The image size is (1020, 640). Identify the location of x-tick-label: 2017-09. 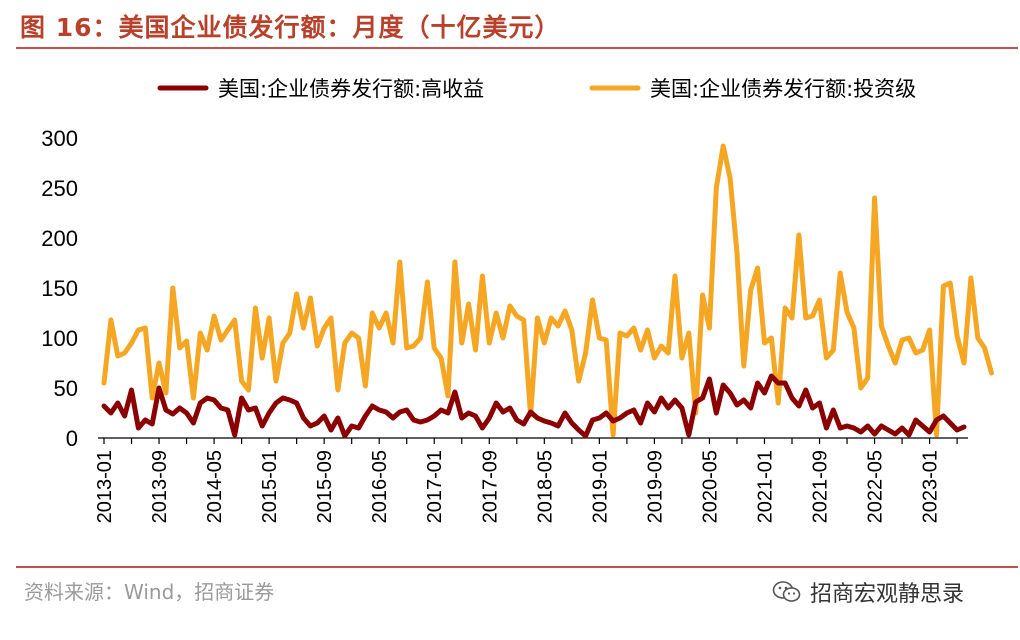
(490, 486).